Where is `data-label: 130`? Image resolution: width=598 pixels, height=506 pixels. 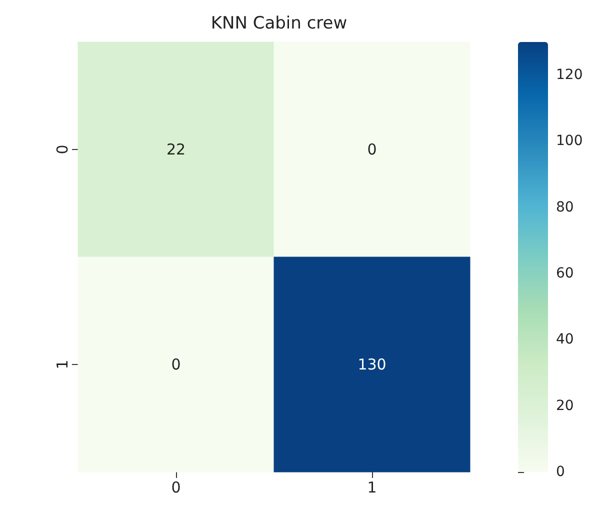
data-label: 130 is located at coordinates (372, 365).